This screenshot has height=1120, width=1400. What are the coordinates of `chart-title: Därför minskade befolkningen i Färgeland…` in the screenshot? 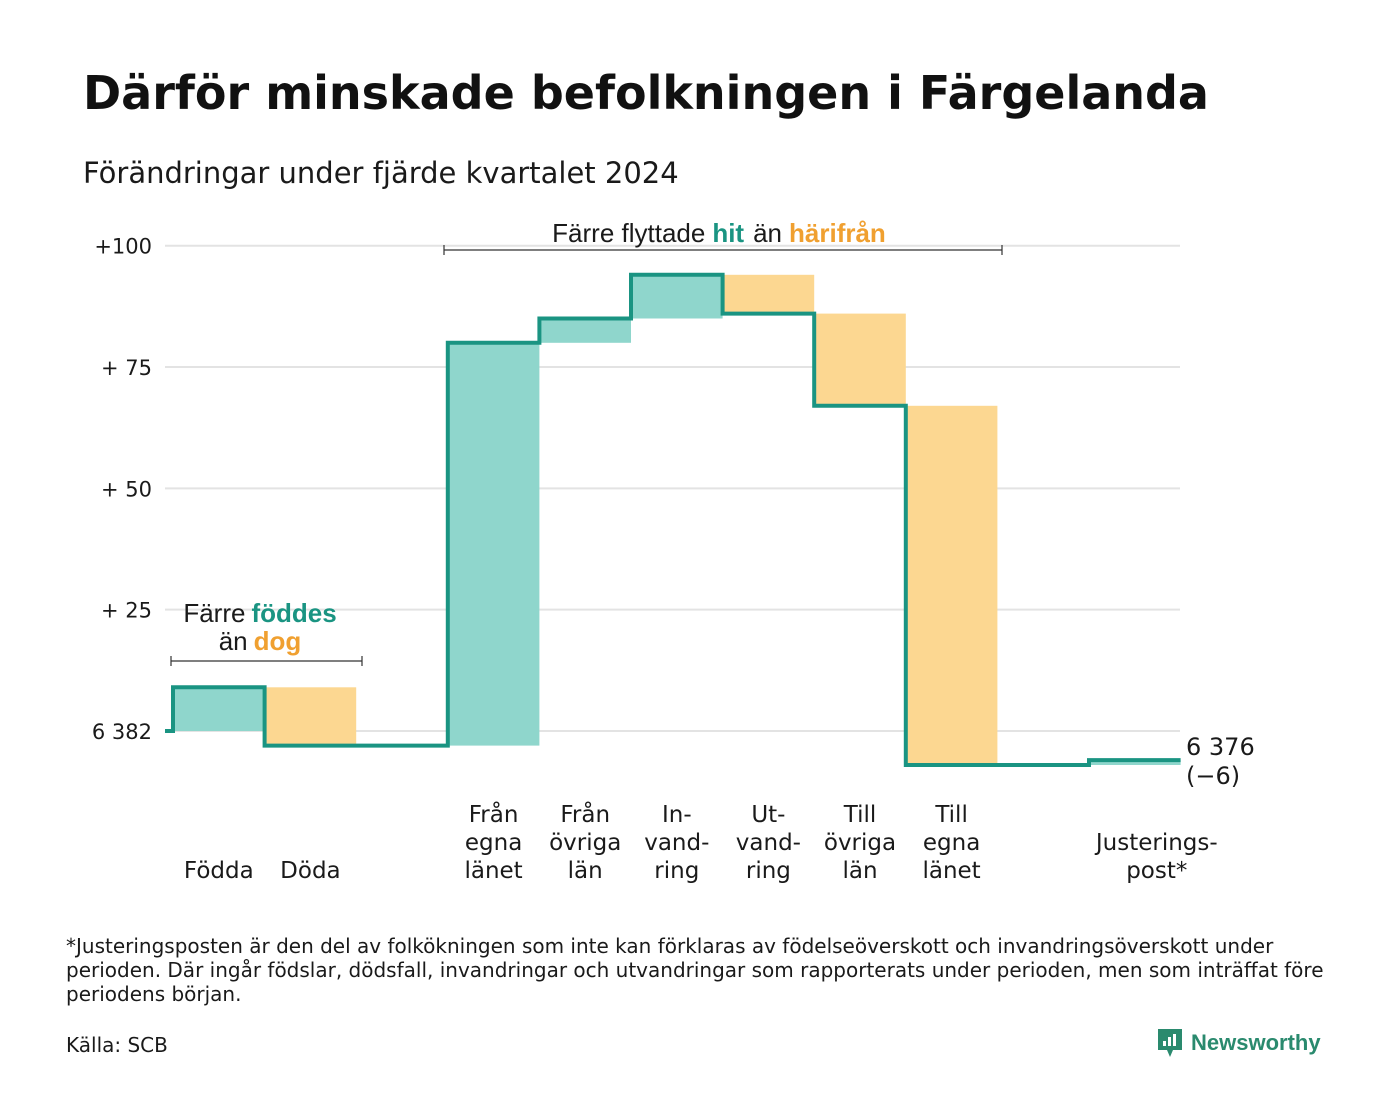 It's located at (646, 93).